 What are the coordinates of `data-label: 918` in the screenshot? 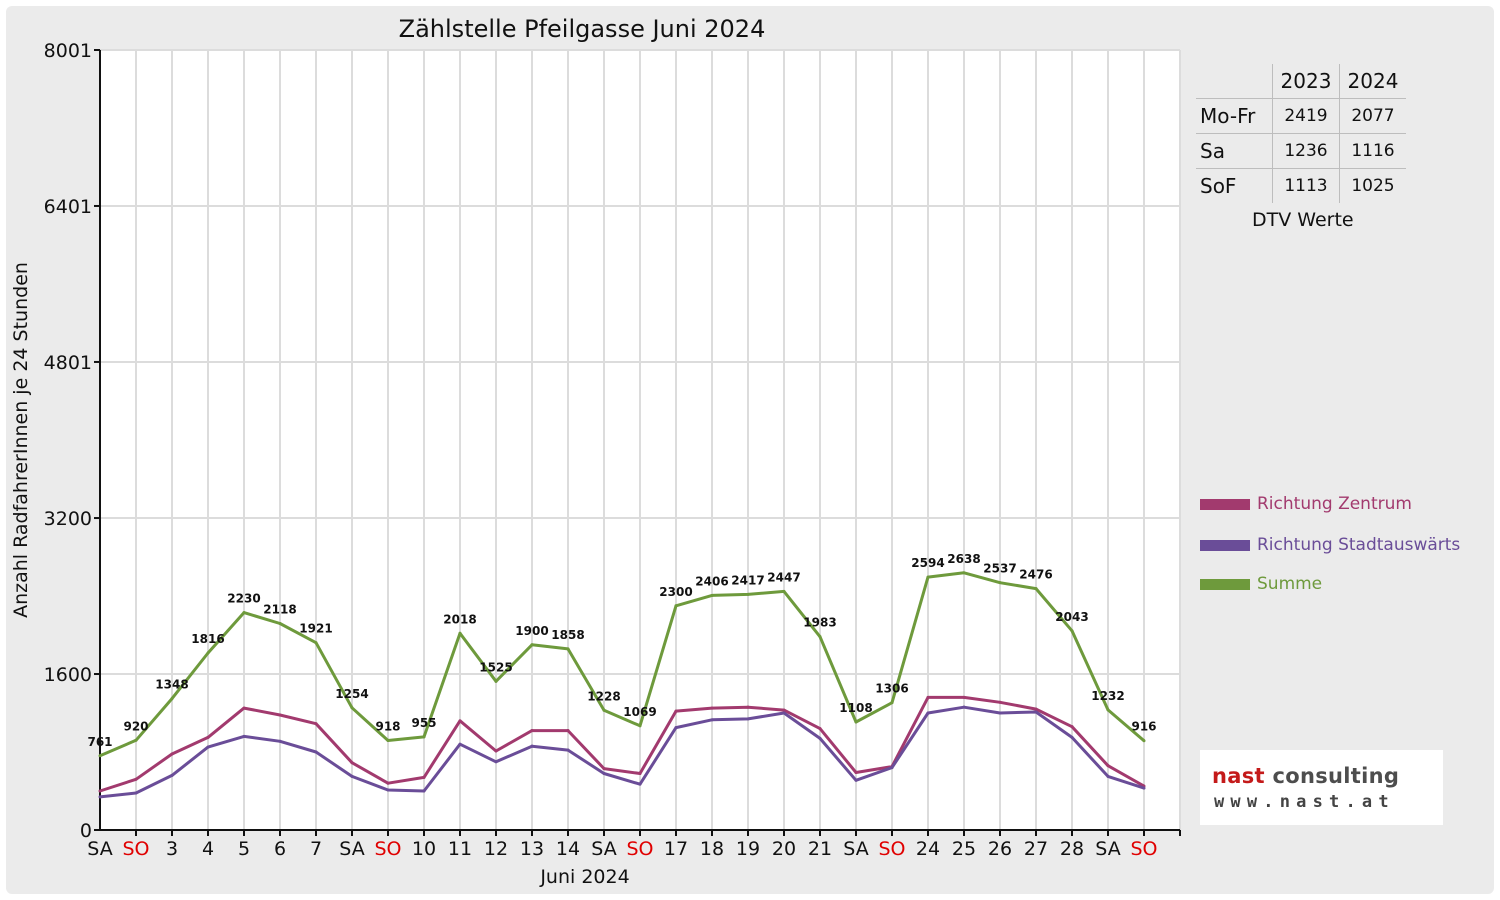 It's located at (387, 727).